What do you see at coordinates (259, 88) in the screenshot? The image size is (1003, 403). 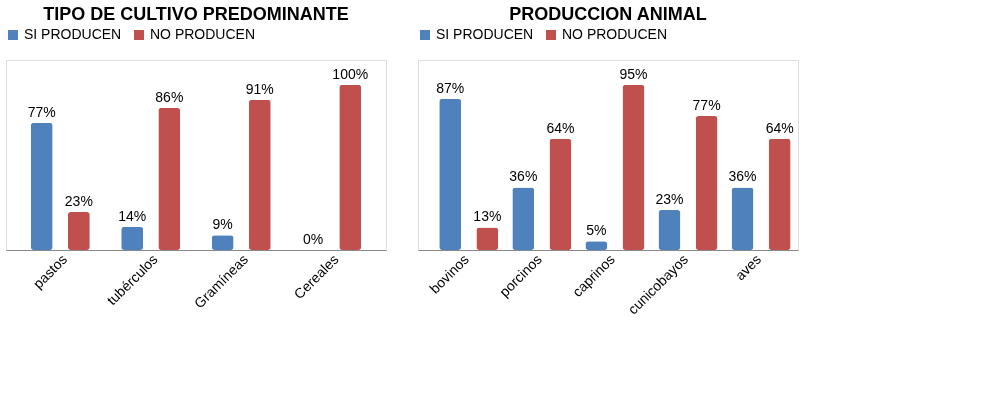 I see `data-label: 91%` at bounding box center [259, 88].